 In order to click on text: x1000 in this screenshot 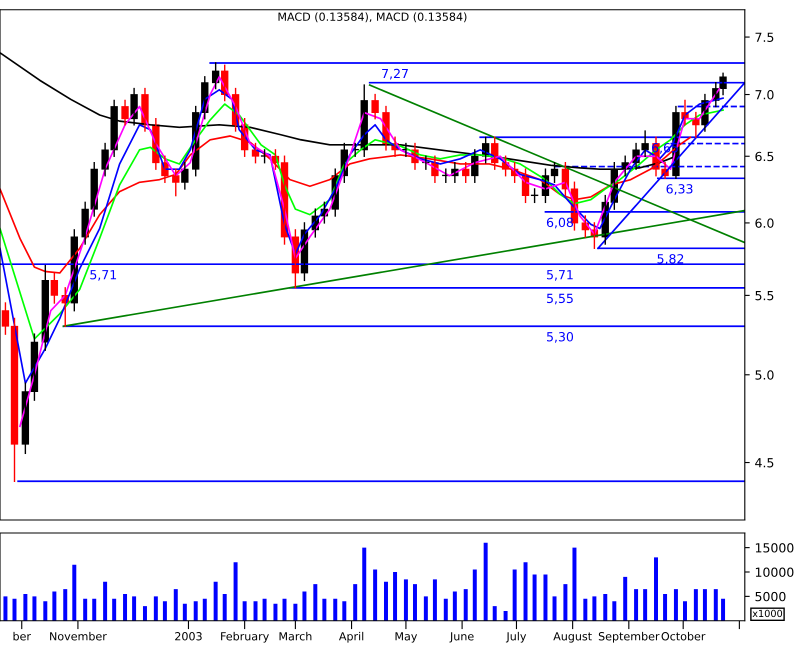, I will do `click(767, 614)`.